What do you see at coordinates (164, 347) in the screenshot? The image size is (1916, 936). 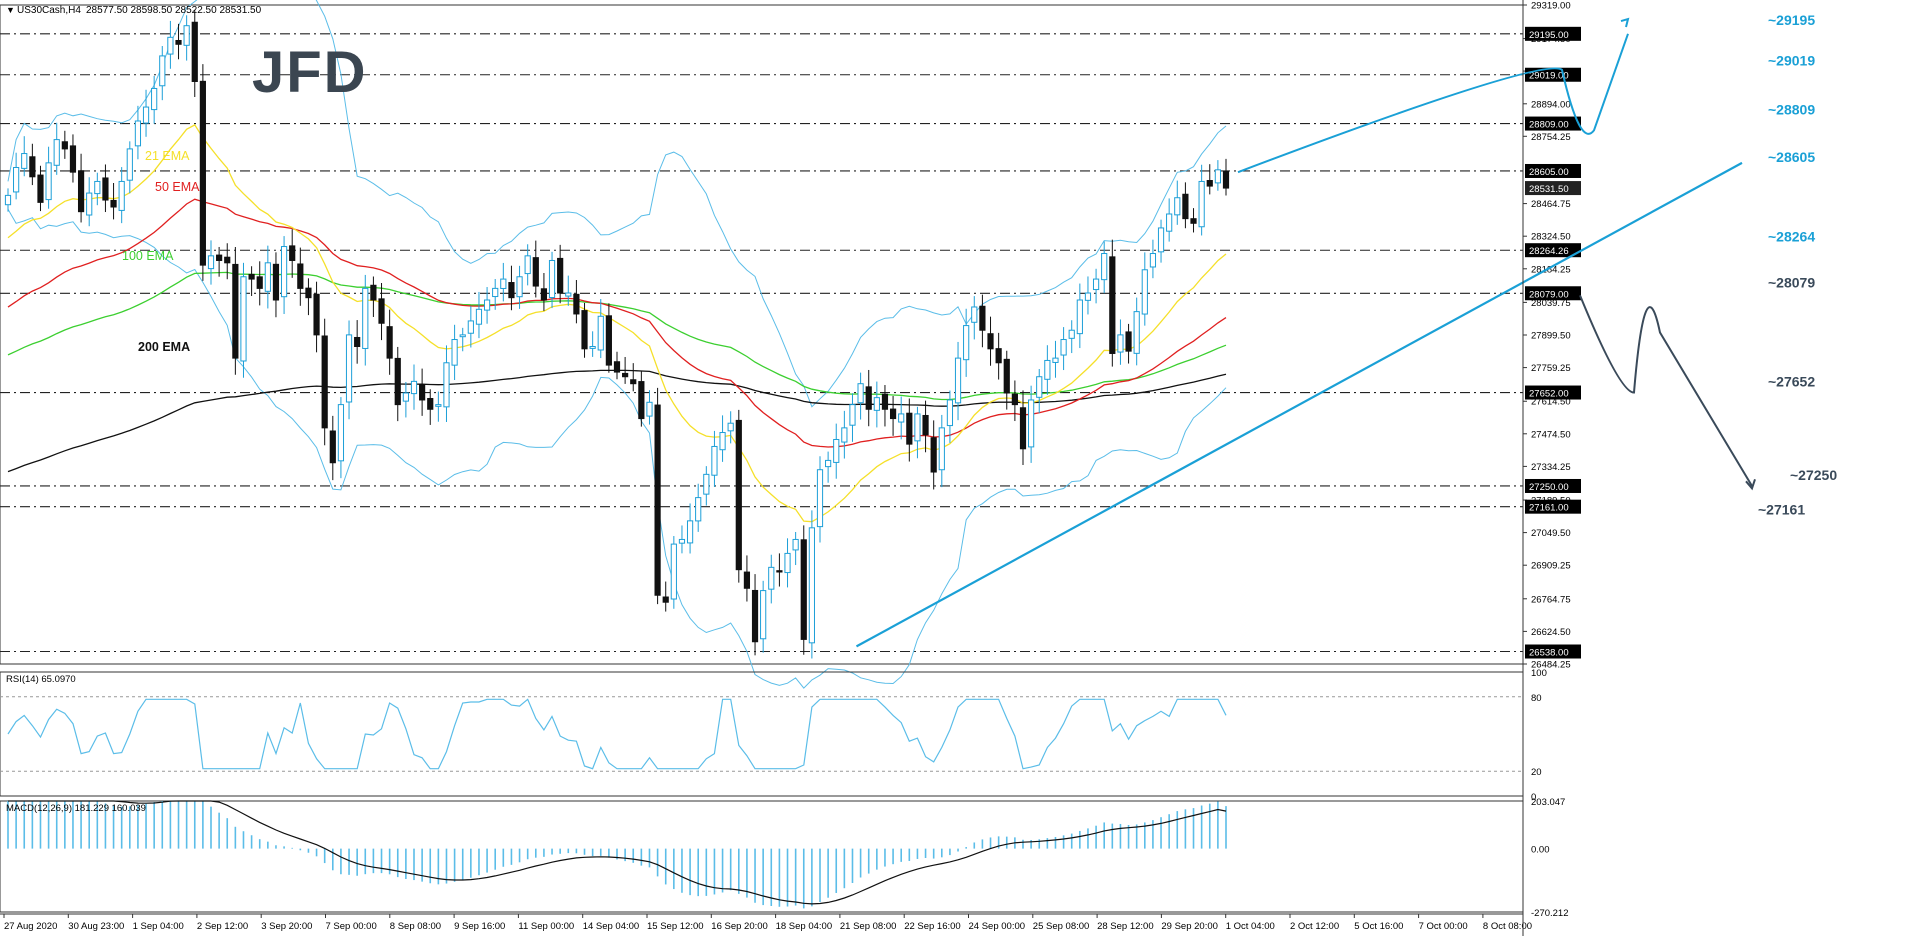 I see `ema-label: 200 EMA` at bounding box center [164, 347].